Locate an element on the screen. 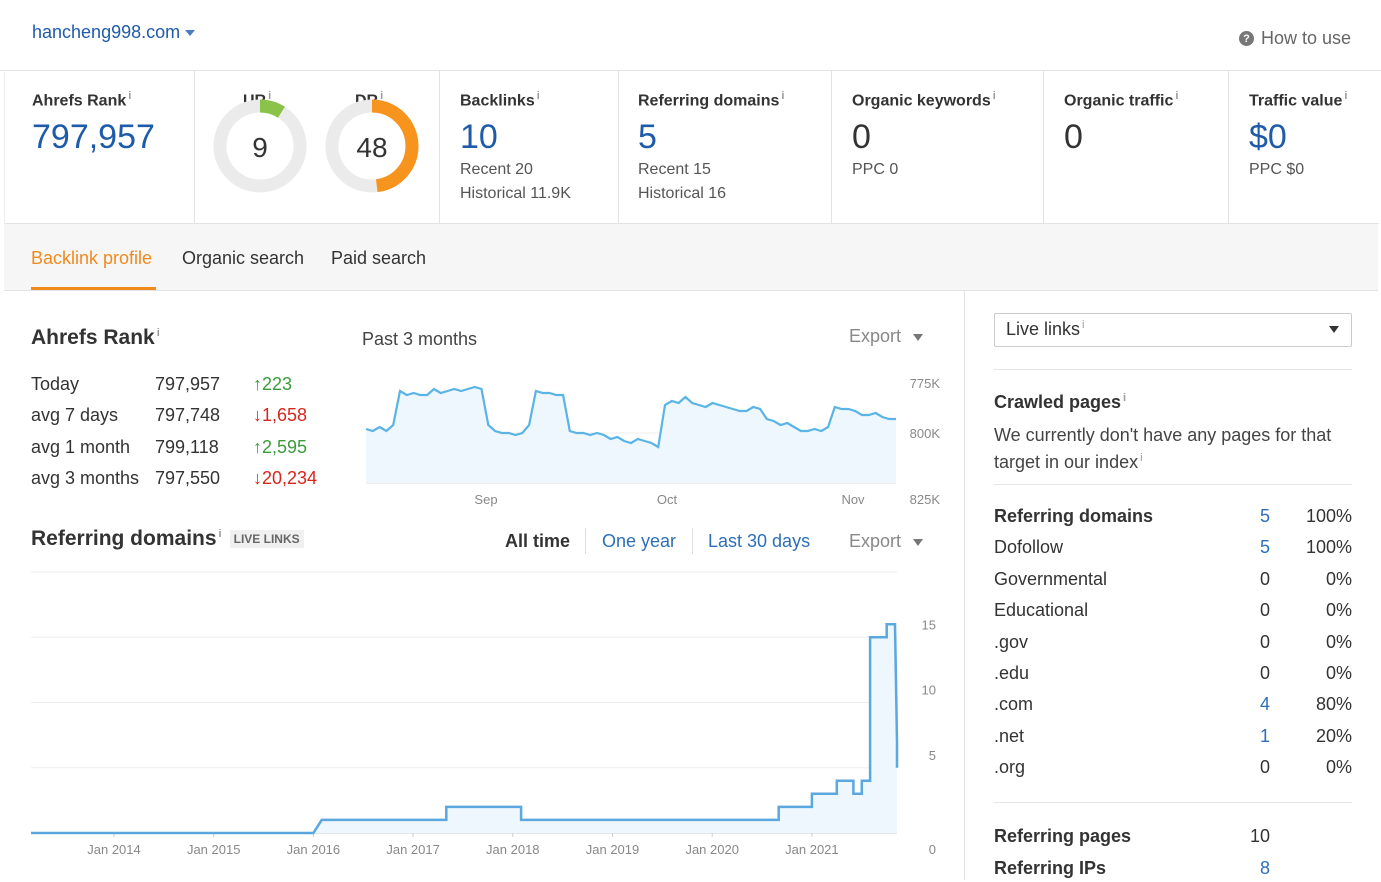 The width and height of the screenshot is (1381, 882). breakdown-label: .org is located at coordinates (1010, 767).